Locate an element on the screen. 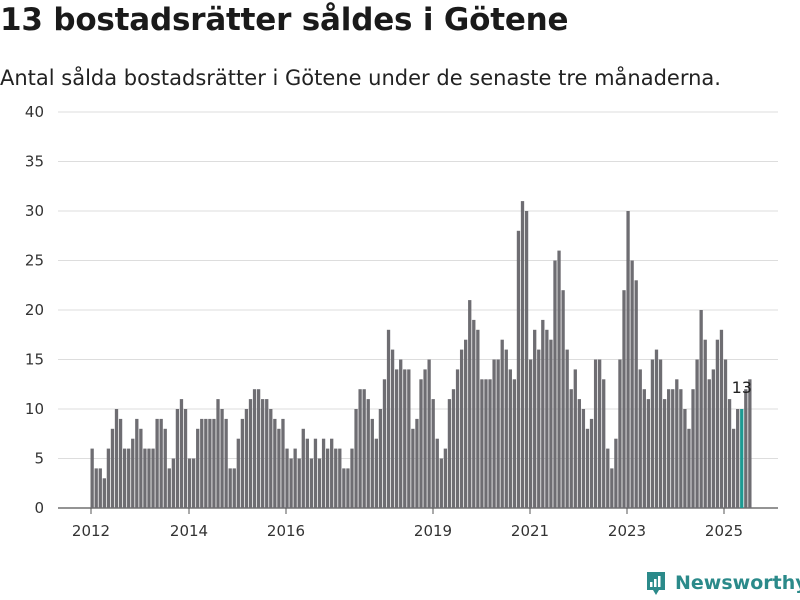 This screenshot has height=600, width=800. y-tick-label: 35 is located at coordinates (34, 162).